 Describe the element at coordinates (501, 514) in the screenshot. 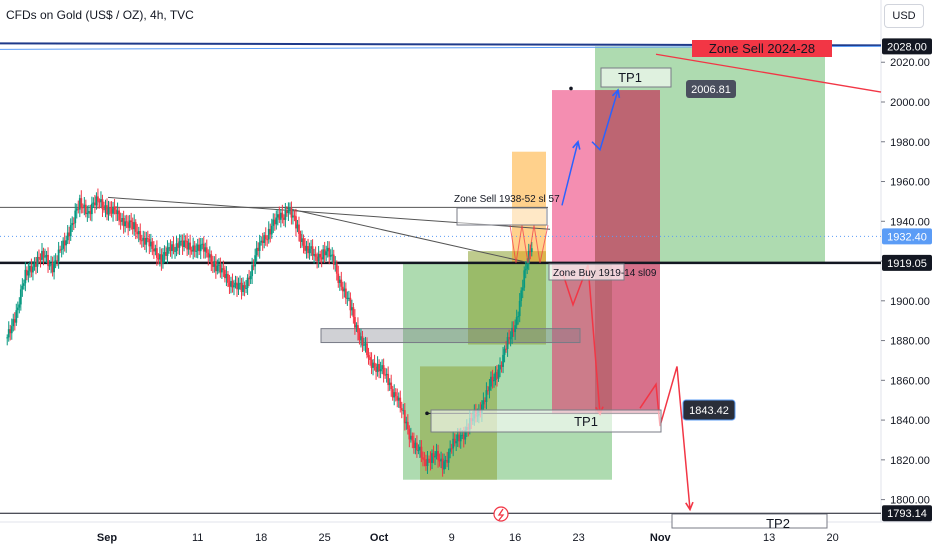

I see `lightning-icon` at that location.